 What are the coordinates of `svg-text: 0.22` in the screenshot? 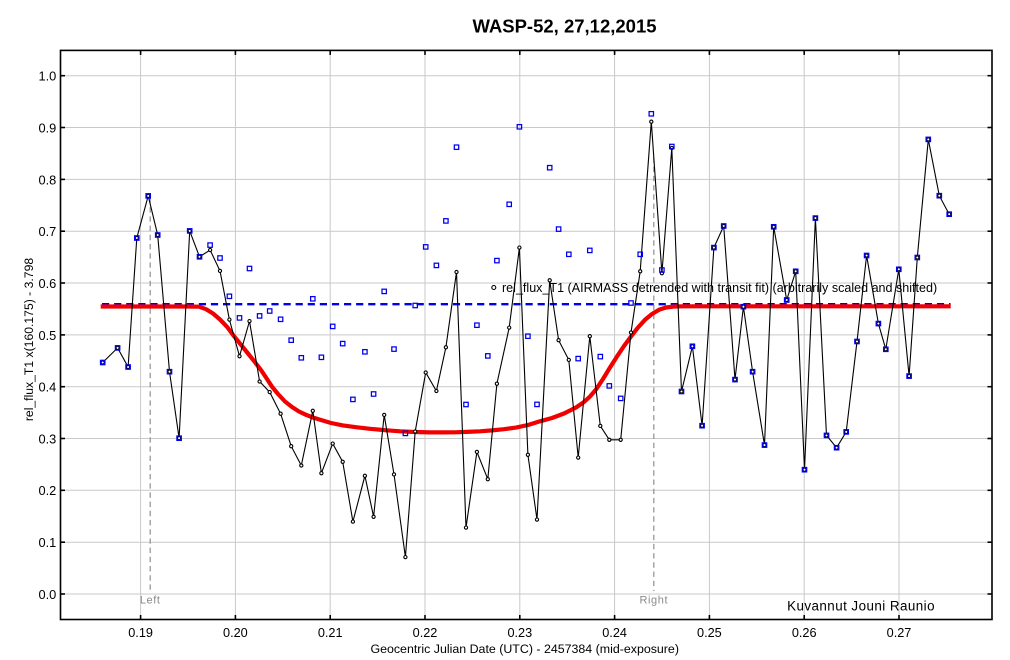 It's located at (425, 633).